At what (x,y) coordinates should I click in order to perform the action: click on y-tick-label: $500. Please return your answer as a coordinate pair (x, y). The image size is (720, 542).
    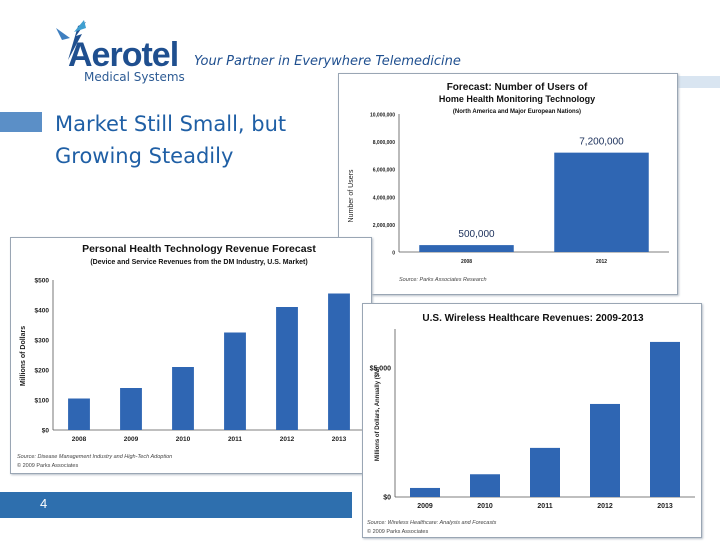
    Looking at the image, I should click on (42, 281).